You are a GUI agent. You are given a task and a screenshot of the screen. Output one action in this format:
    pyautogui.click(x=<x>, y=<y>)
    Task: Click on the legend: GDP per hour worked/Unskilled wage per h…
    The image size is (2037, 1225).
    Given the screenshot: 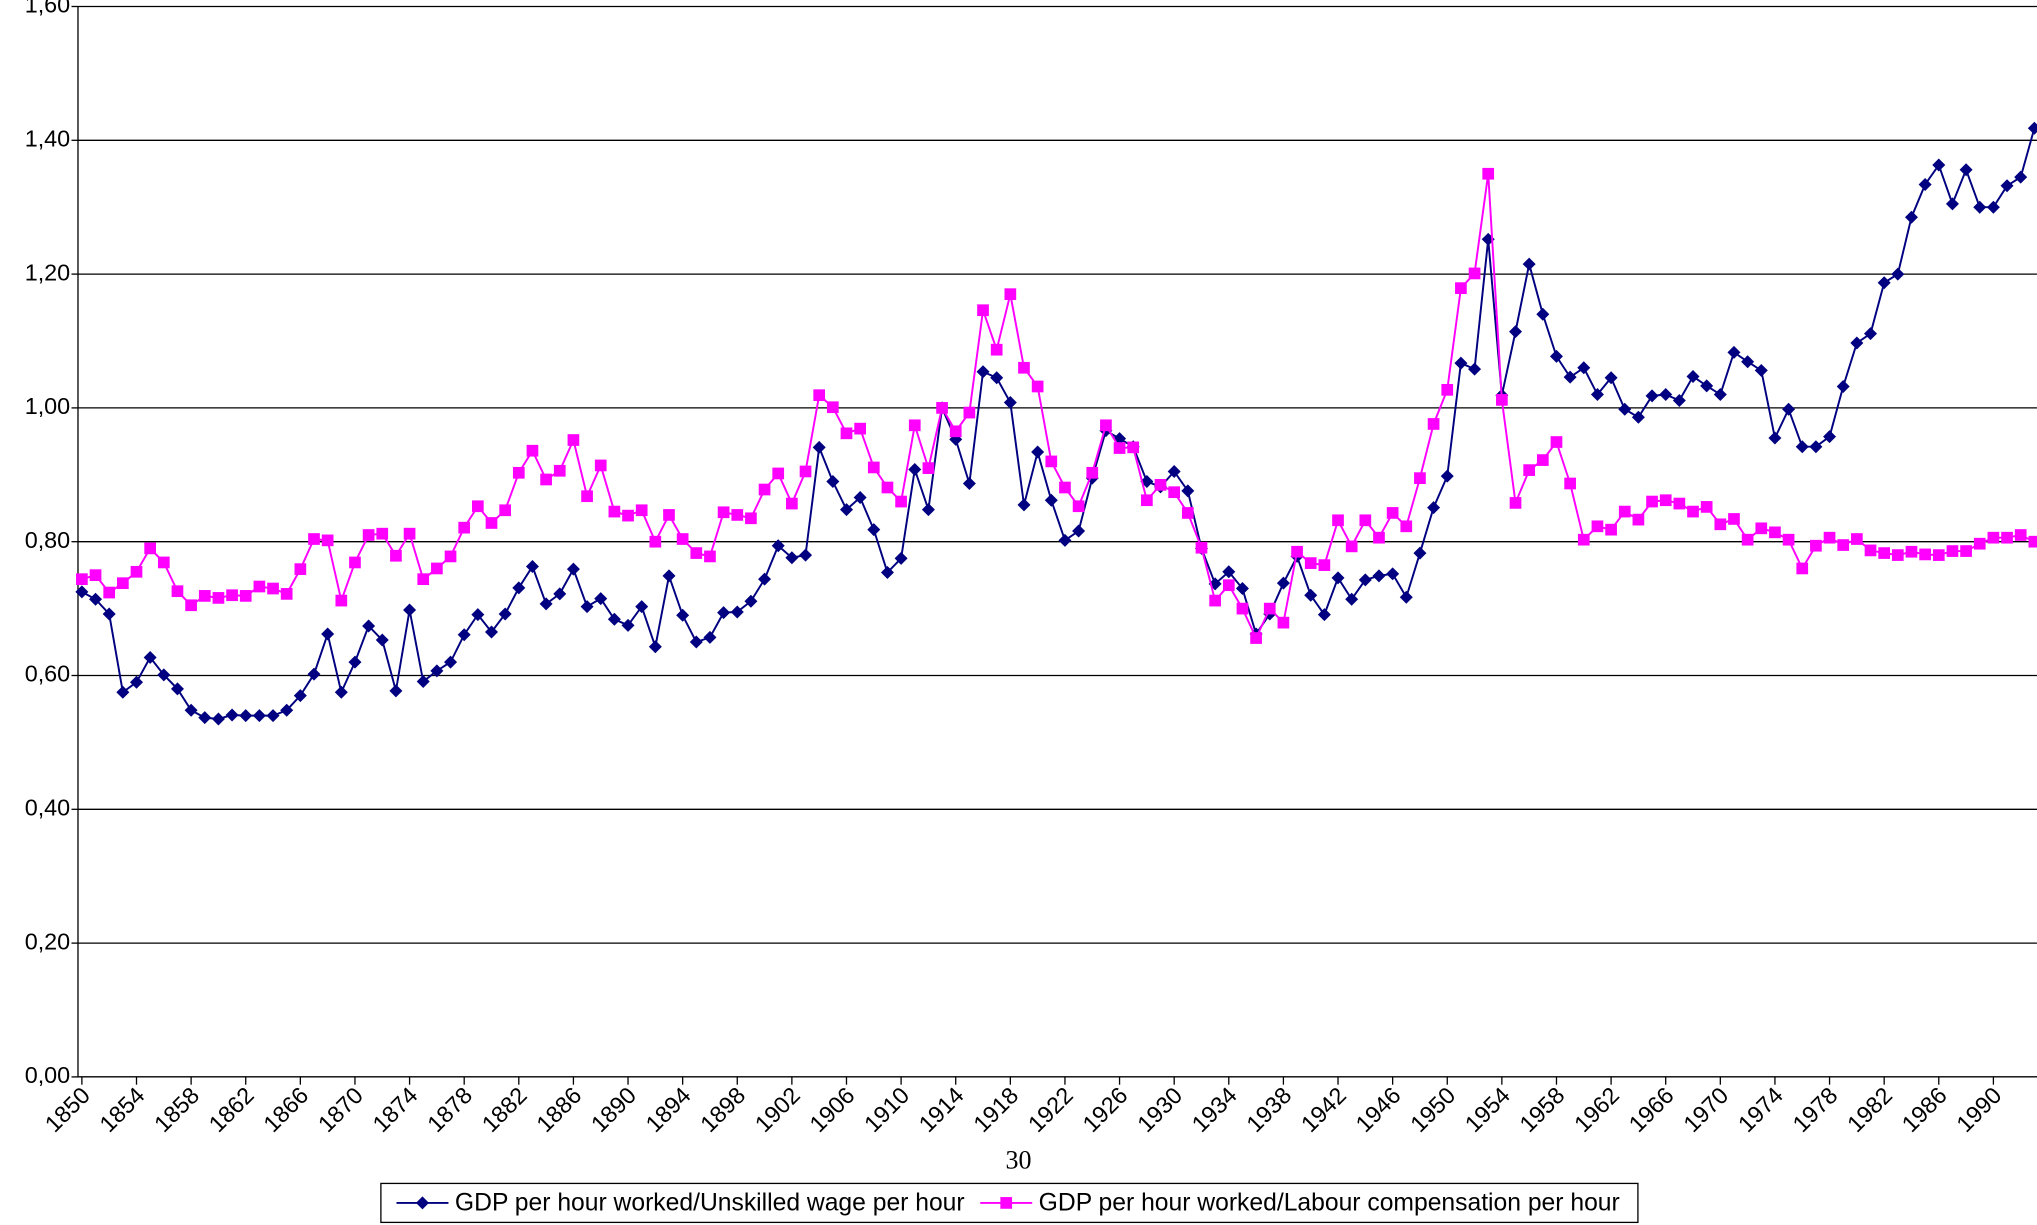 What is the action you would take?
    pyautogui.click(x=1009, y=1203)
    